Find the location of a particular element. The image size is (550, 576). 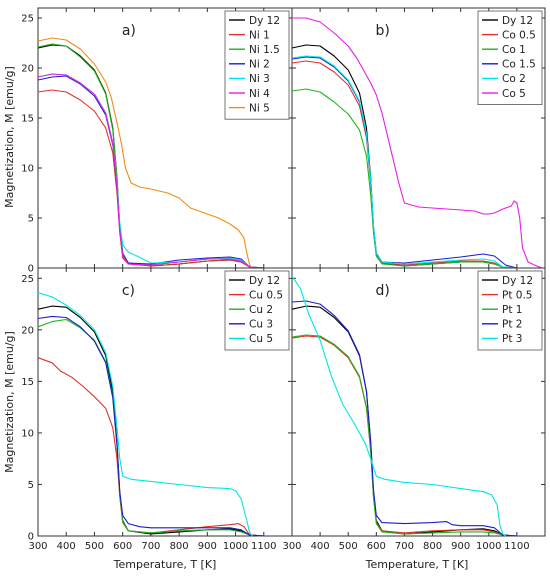

panel-label: a) is located at coordinates (129, 31).